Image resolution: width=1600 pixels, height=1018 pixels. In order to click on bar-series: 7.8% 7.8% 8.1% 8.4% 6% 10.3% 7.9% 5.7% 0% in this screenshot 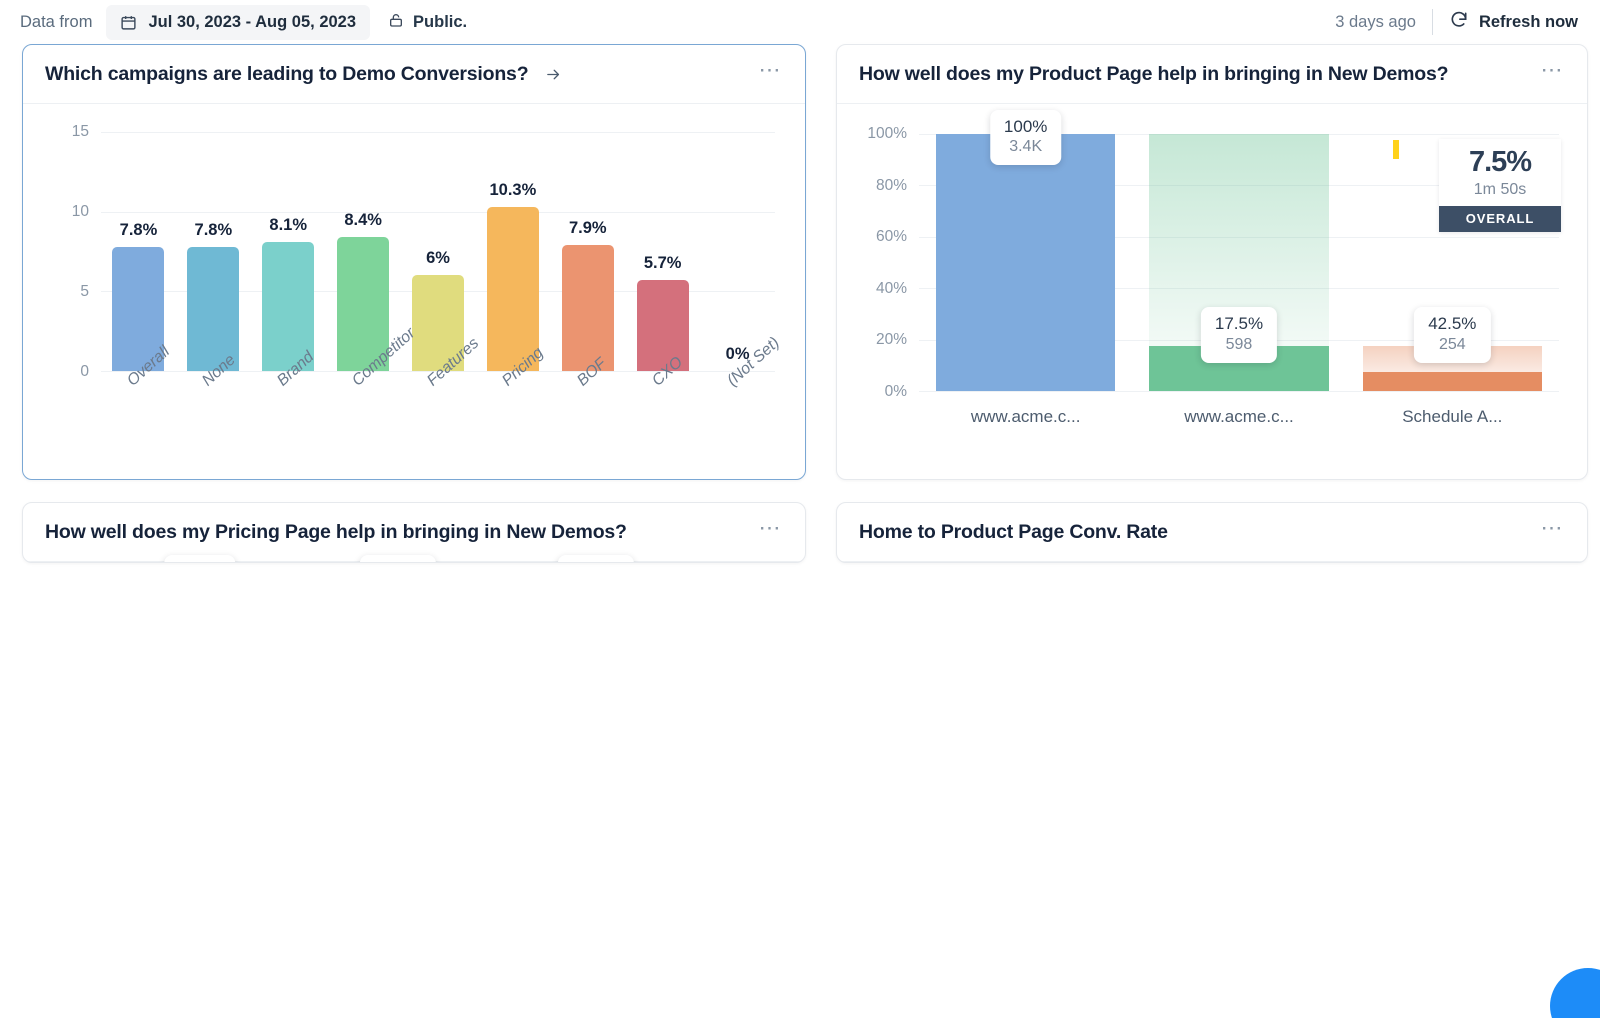, I will do `click(438, 251)`.